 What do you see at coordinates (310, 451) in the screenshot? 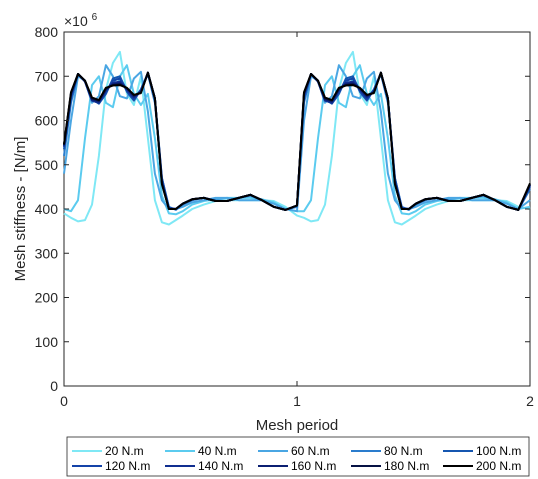
I see `legend-entry-label: 60 N.m` at bounding box center [310, 451].